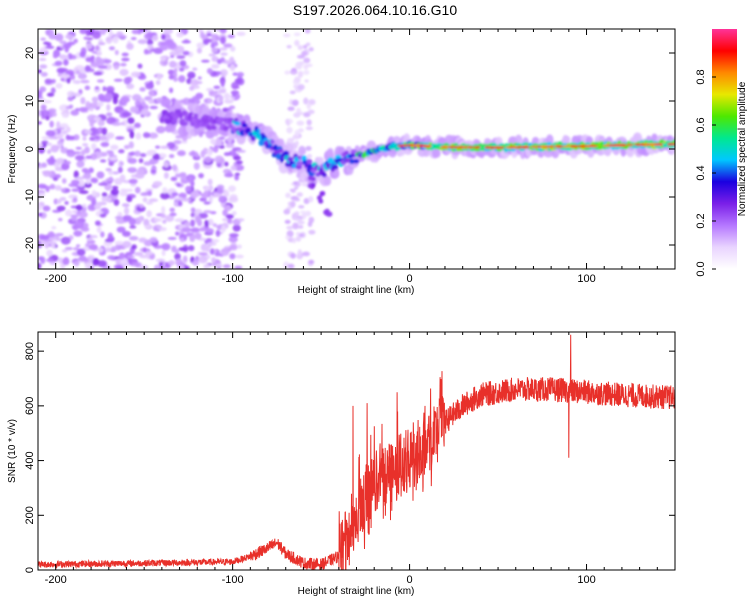 The width and height of the screenshot is (750, 600). I want to click on snr-ylabel: SNR (10 * v/v), so click(12, 451).